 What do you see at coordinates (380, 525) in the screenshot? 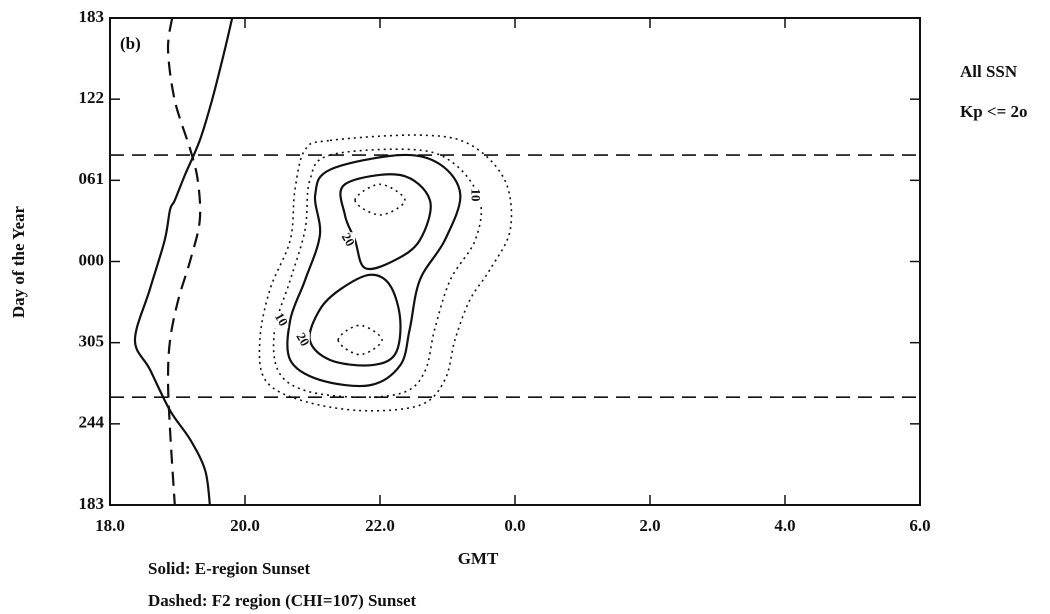
I see `x-tick-label: 22.0` at bounding box center [380, 525].